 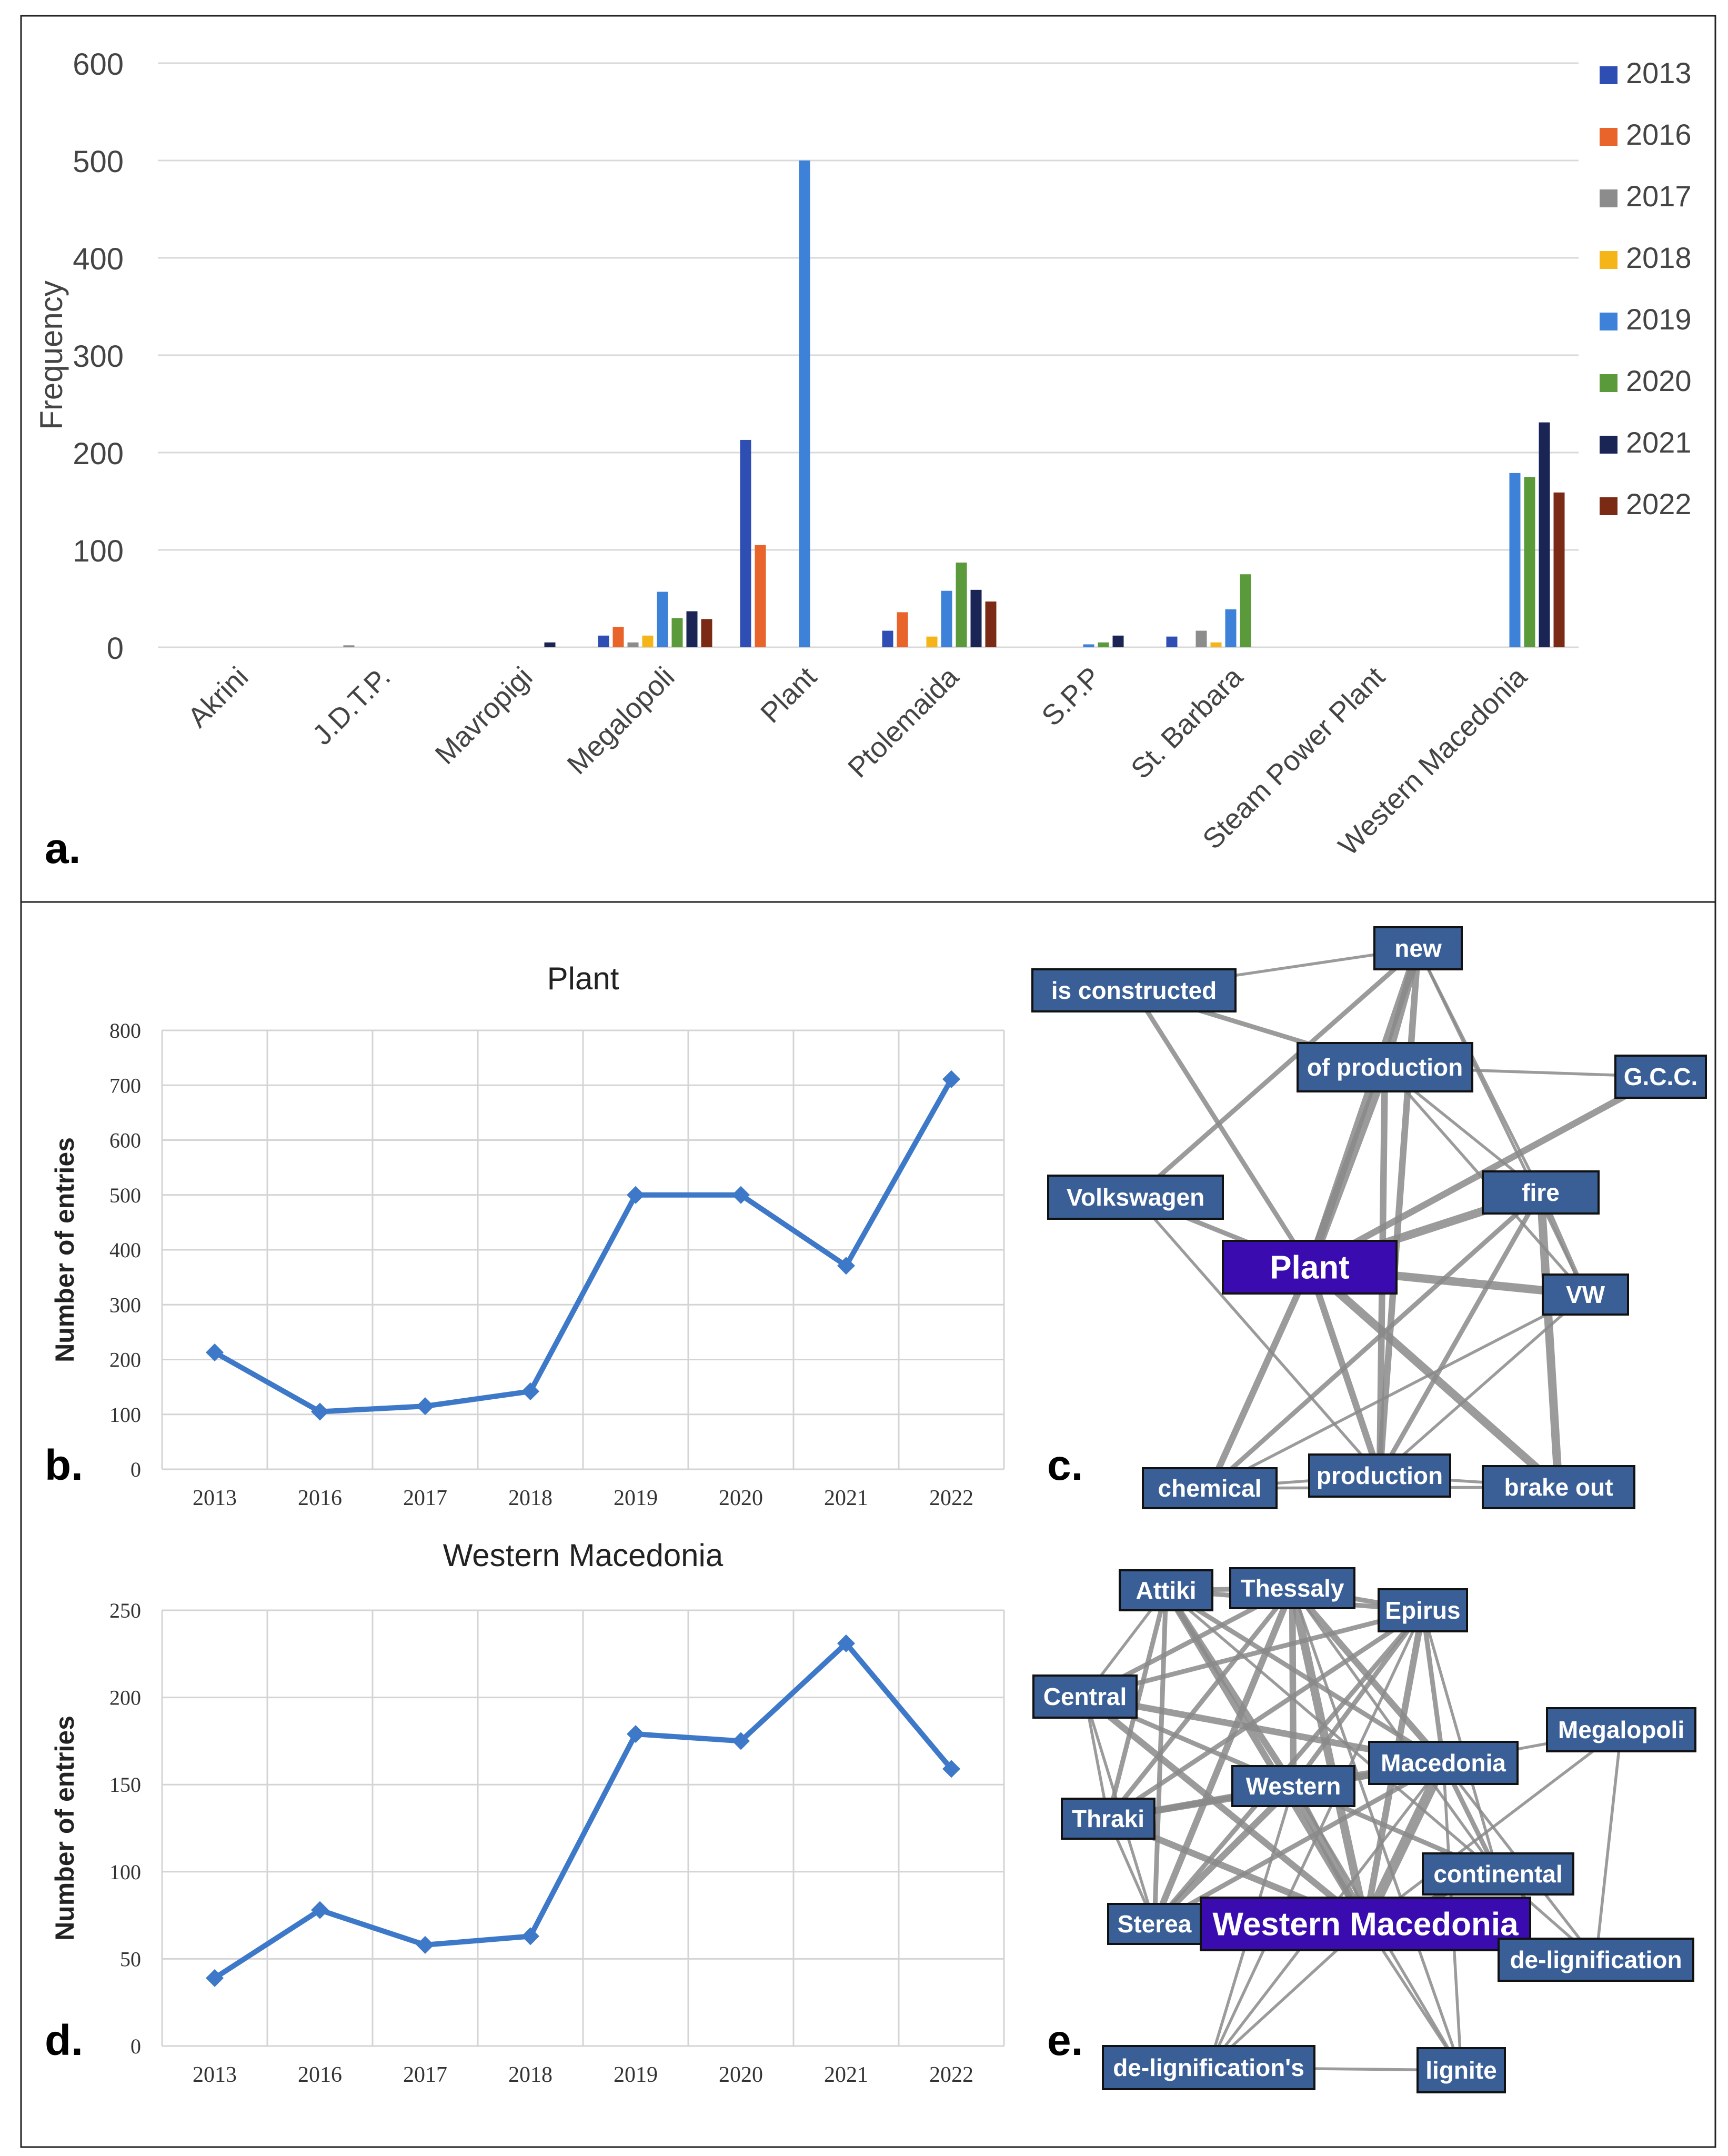 What do you see at coordinates (1460, 2070) in the screenshot?
I see `node-label-lignite: lignite` at bounding box center [1460, 2070].